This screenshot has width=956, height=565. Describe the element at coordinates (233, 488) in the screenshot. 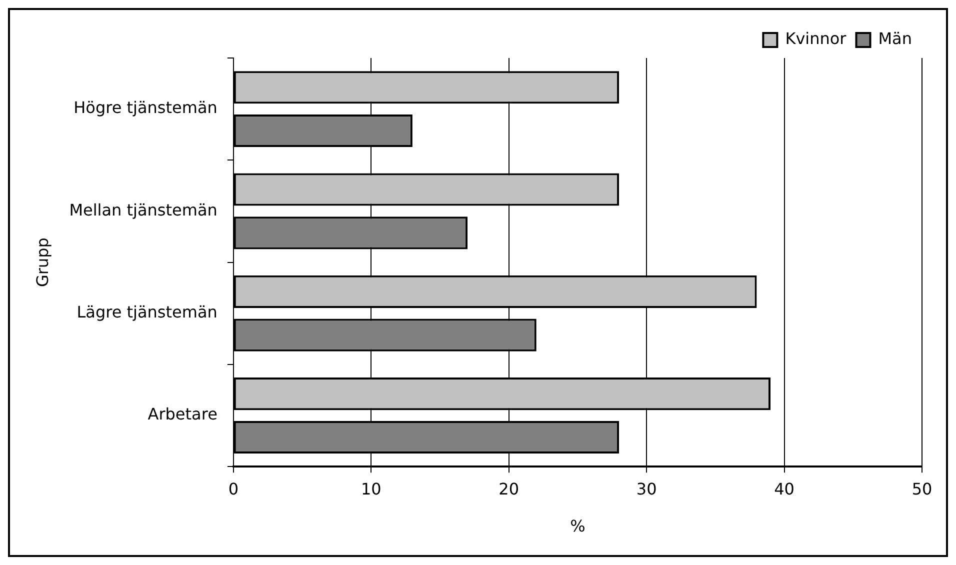

I see `x-tick-label: 0` at that location.